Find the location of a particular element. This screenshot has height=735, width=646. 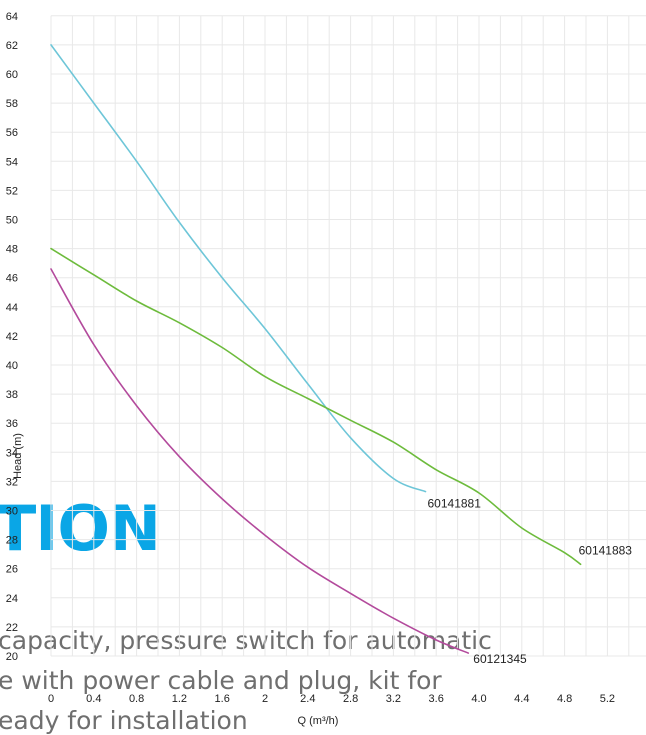

y-axis-label: Head (m) is located at coordinates (18, 456).